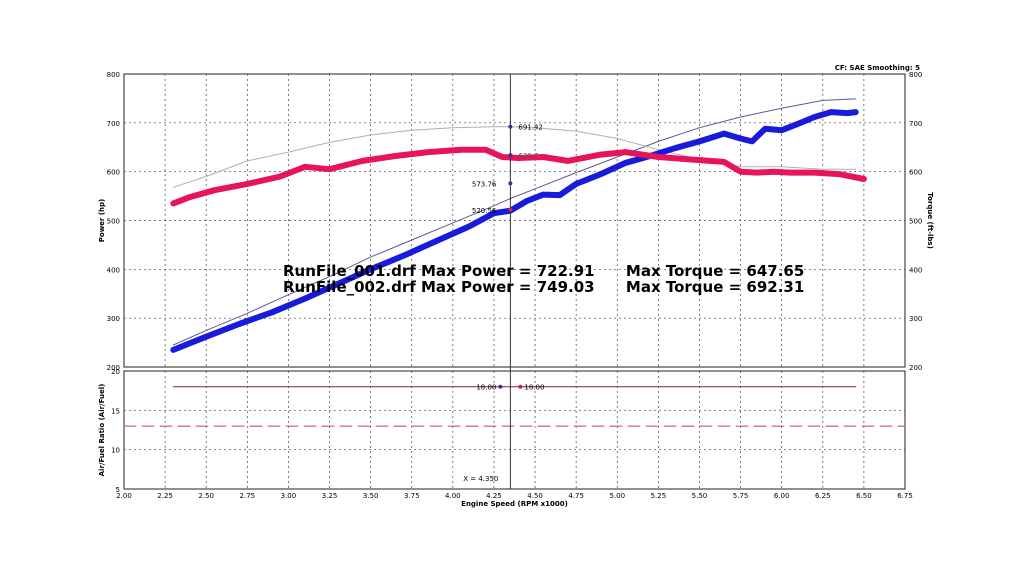 The height and width of the screenshot is (577, 1024). Describe the element at coordinates (330, 496) in the screenshot. I see `x-tick-label: 3.25` at that location.